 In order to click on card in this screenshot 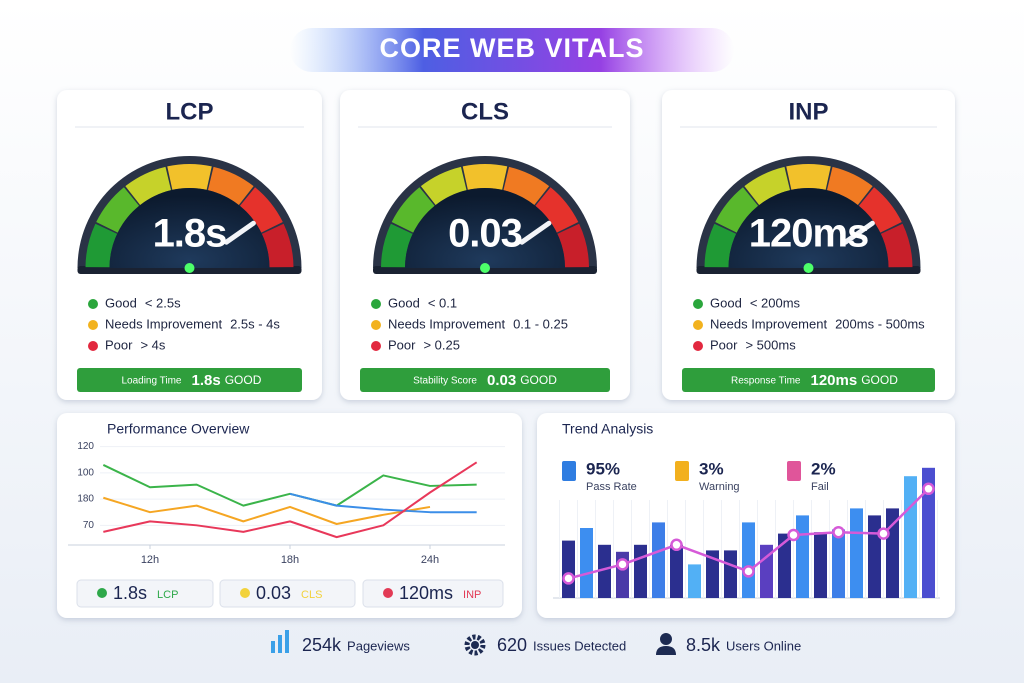, I will do `click(289, 515)`.